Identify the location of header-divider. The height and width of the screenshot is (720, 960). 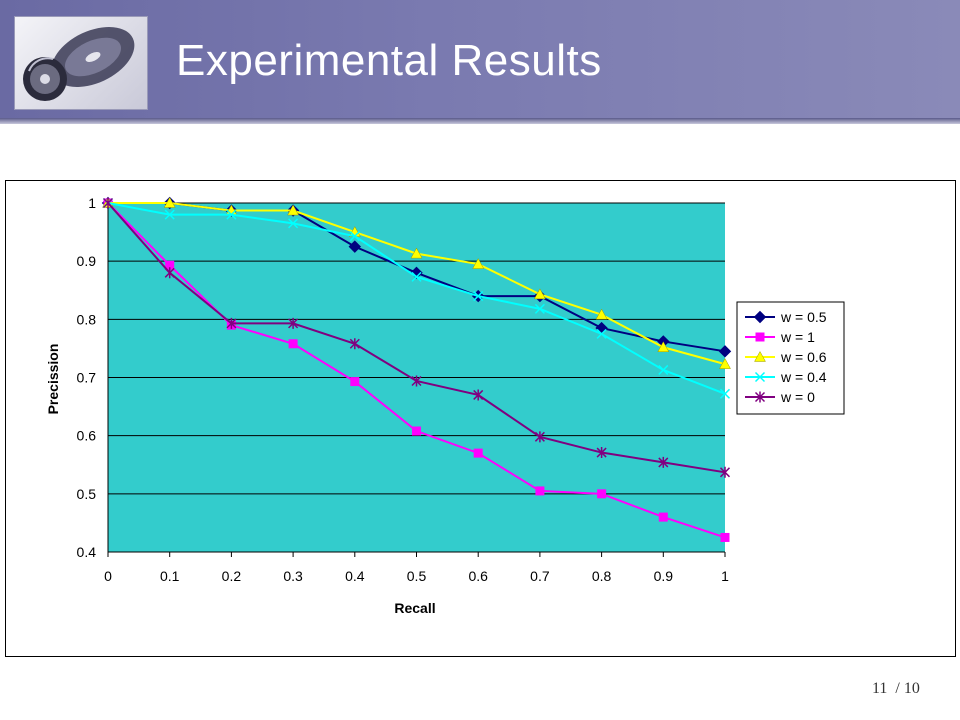
(480, 121).